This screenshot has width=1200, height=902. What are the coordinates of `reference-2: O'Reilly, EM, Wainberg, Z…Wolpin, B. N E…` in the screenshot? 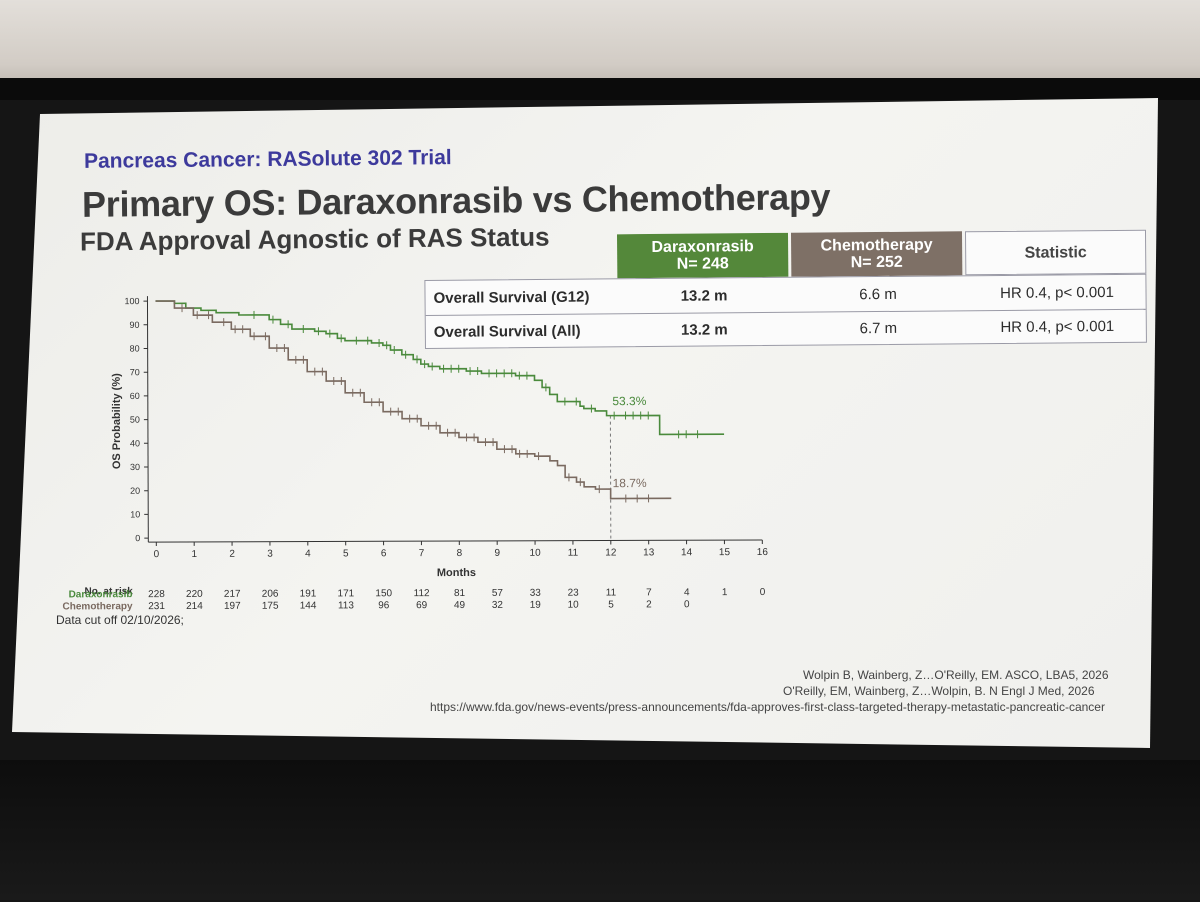 It's located at (939, 691).